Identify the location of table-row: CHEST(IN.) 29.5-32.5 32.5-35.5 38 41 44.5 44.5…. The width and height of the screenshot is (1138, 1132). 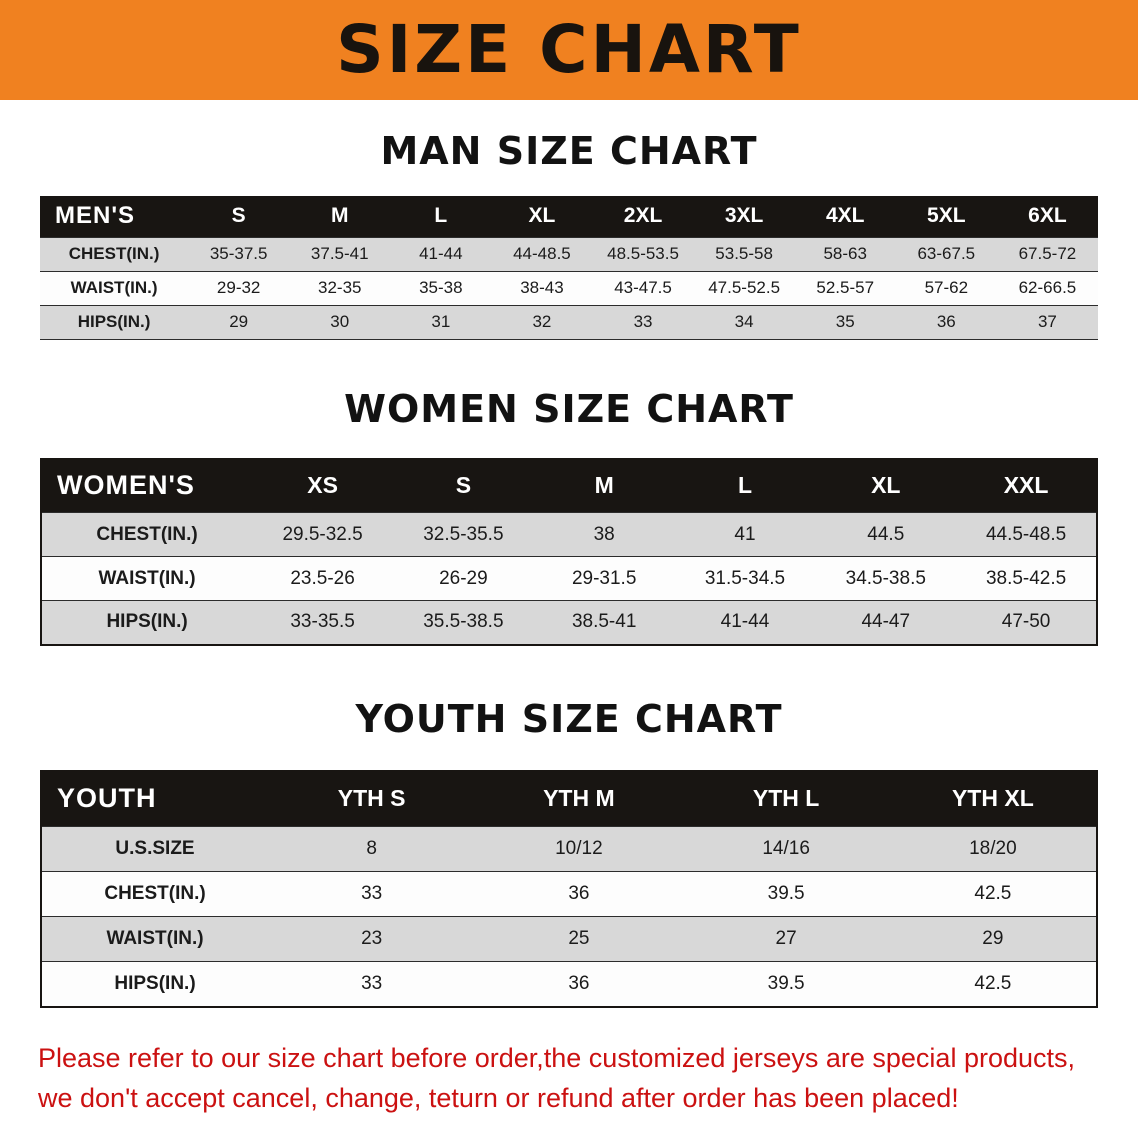
(569, 534).